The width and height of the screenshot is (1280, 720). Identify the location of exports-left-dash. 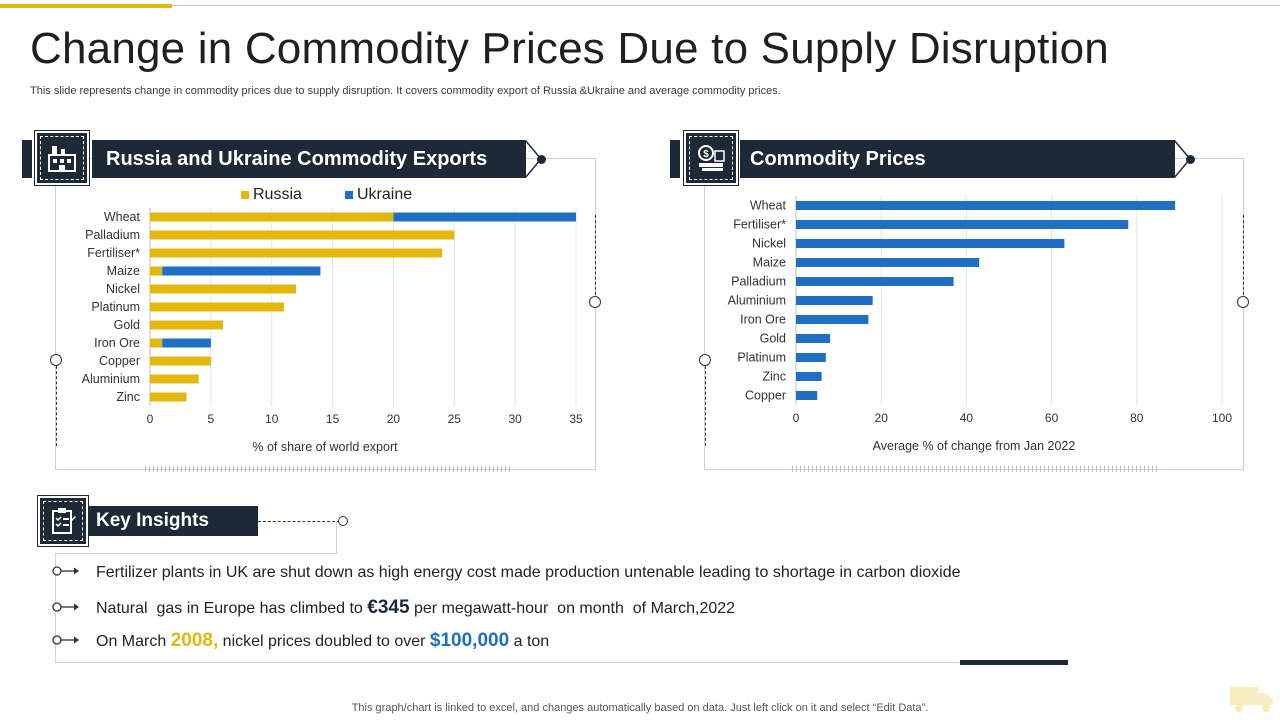
(56, 406).